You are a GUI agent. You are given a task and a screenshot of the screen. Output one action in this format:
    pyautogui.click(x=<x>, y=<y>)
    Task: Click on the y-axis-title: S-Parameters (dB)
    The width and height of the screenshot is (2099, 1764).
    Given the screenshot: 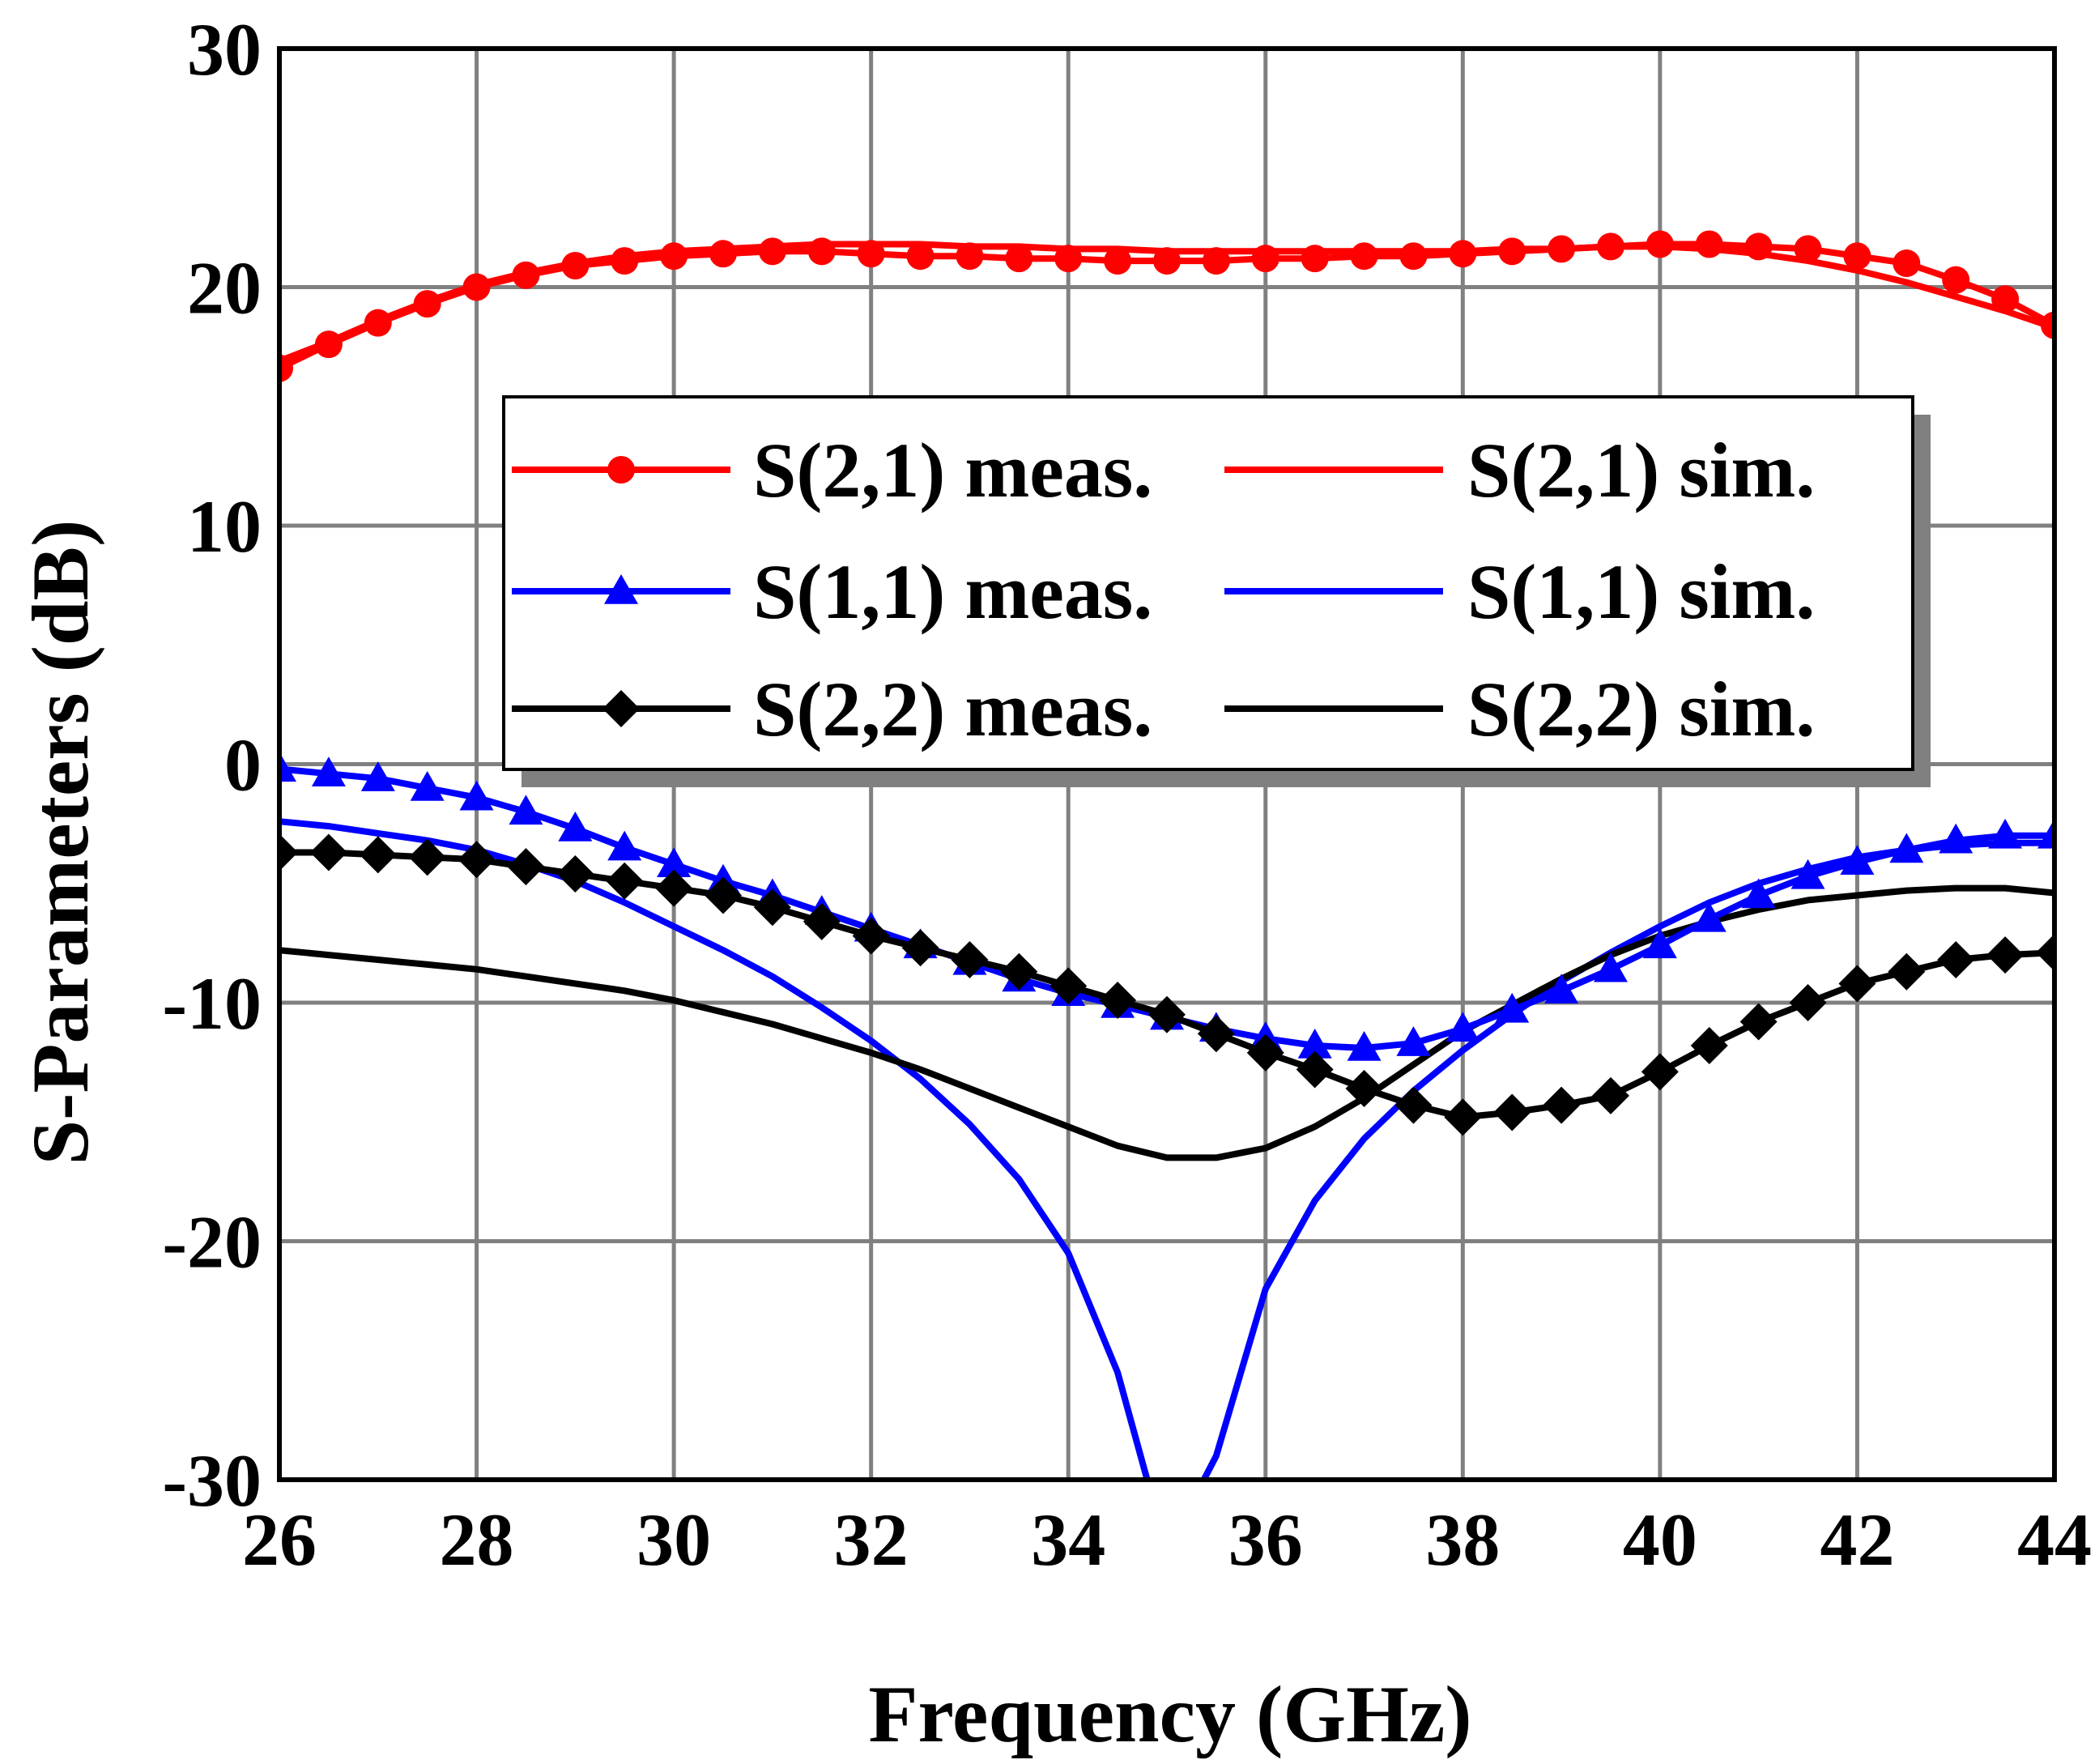 What is the action you would take?
    pyautogui.click(x=60, y=842)
    